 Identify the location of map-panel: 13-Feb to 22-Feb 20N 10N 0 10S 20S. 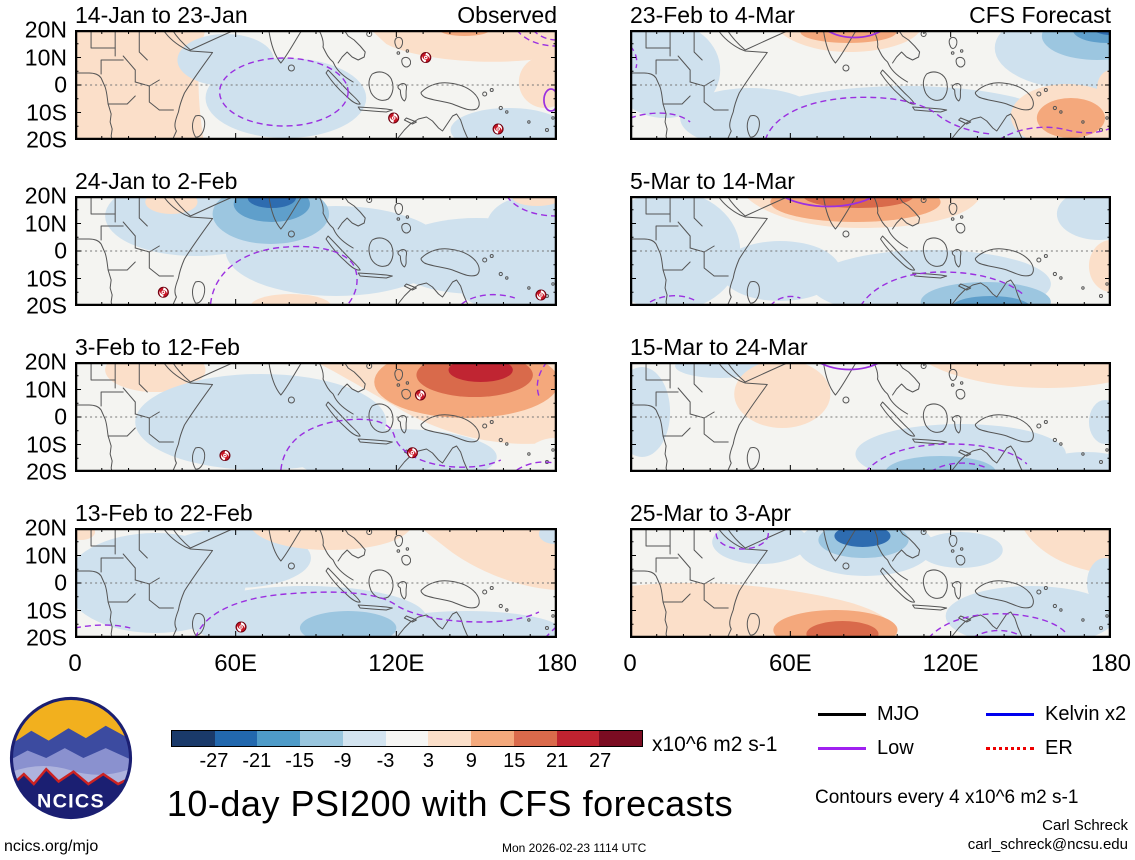
(291, 575).